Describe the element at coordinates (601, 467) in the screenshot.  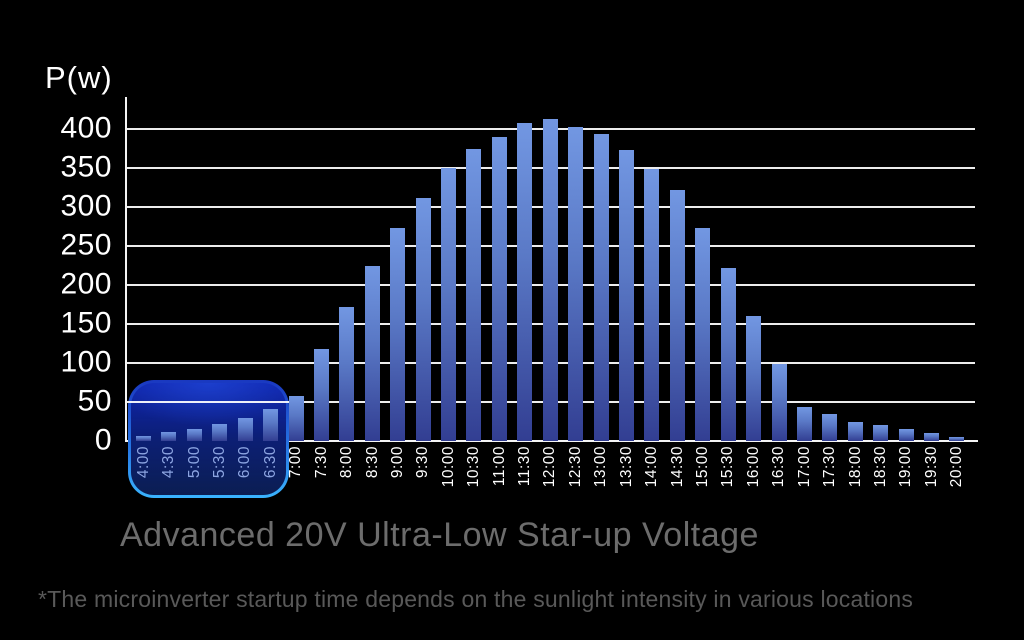
I see `x-tick-text: 13:00` at that location.